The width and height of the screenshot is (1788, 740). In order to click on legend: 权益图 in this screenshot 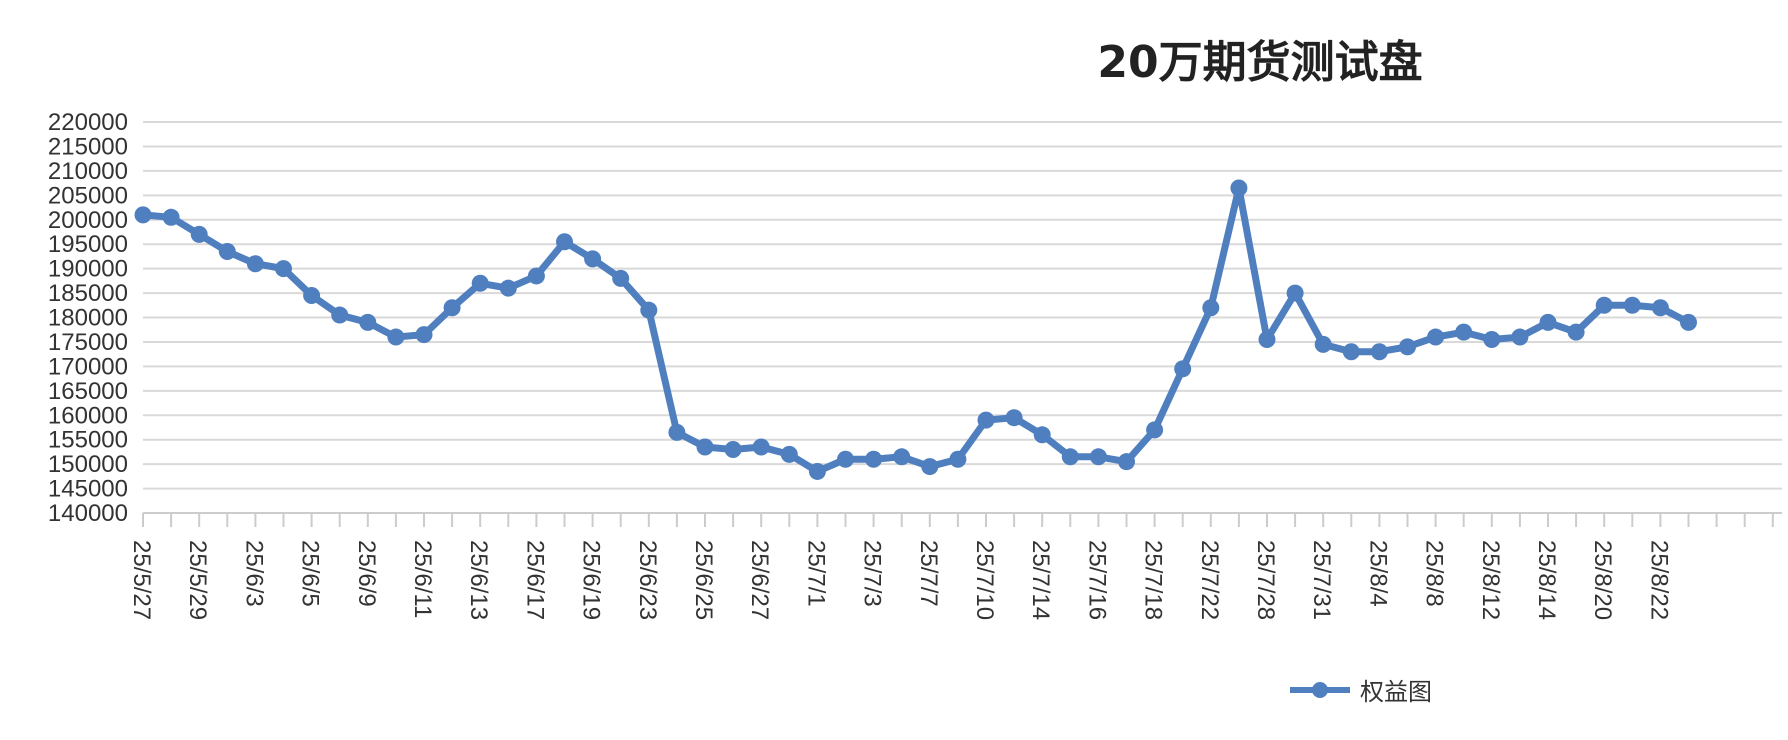, I will do `click(1361, 689)`.